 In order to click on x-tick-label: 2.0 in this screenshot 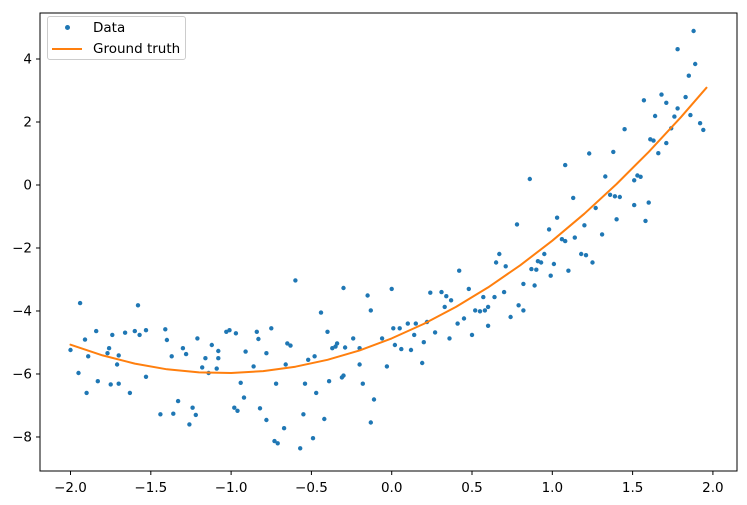, I will do `click(712, 488)`.